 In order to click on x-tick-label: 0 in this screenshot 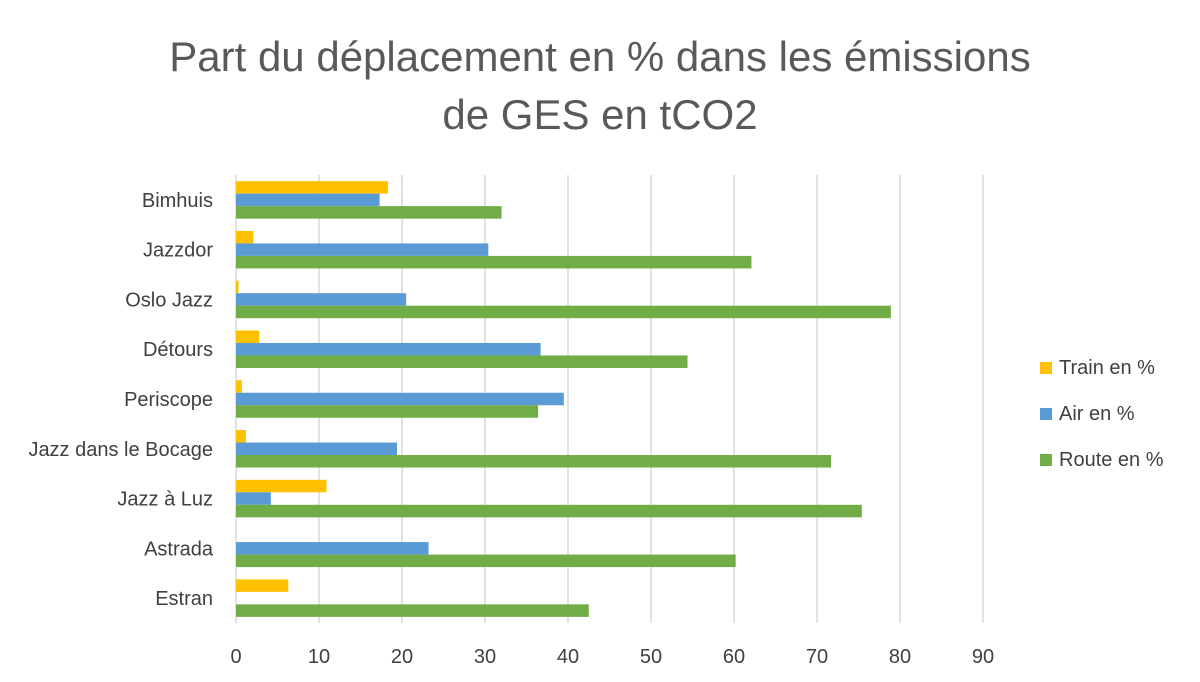, I will do `click(235, 657)`.